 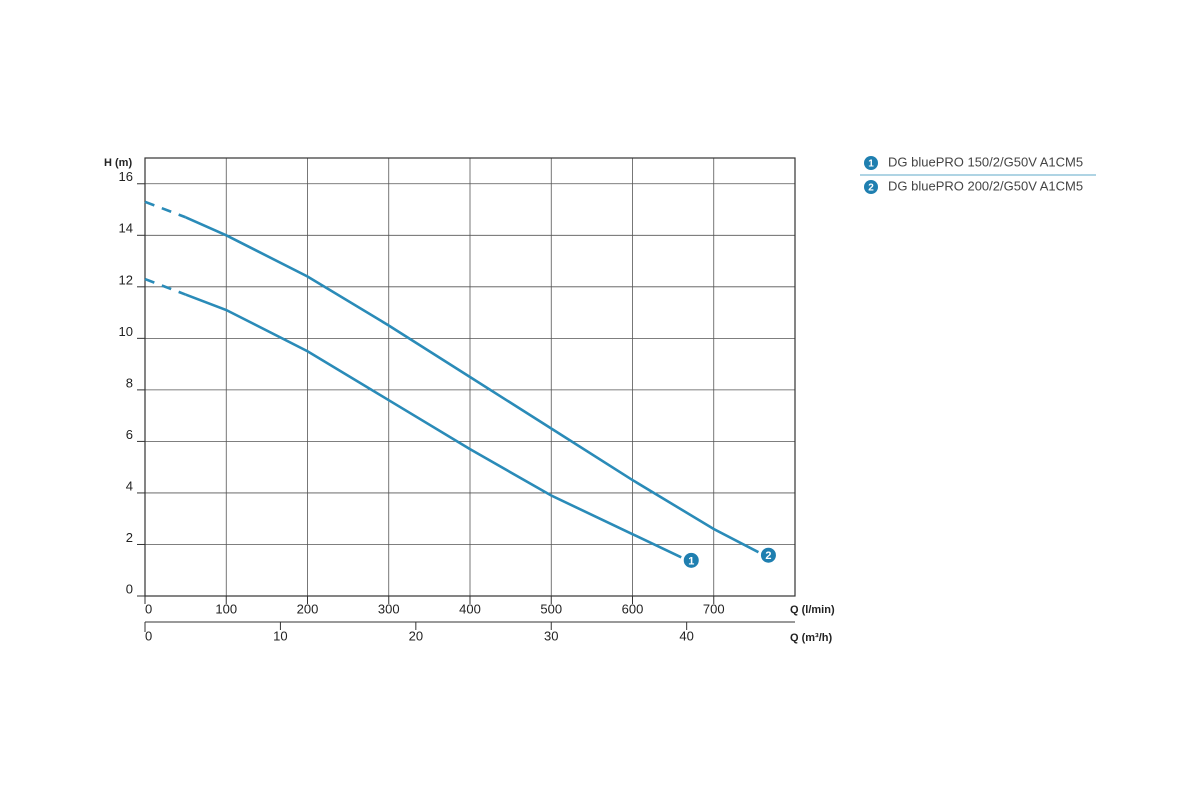 What do you see at coordinates (551, 608) in the screenshot?
I see `x-tick-label: 500` at bounding box center [551, 608].